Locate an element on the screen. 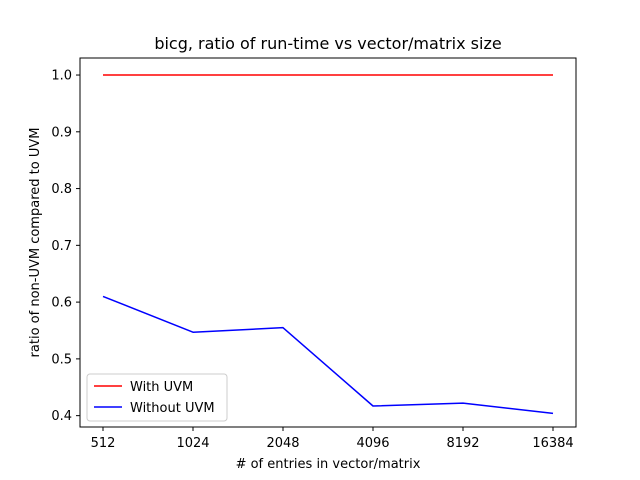  x-tick-label: 8192 is located at coordinates (462, 443).